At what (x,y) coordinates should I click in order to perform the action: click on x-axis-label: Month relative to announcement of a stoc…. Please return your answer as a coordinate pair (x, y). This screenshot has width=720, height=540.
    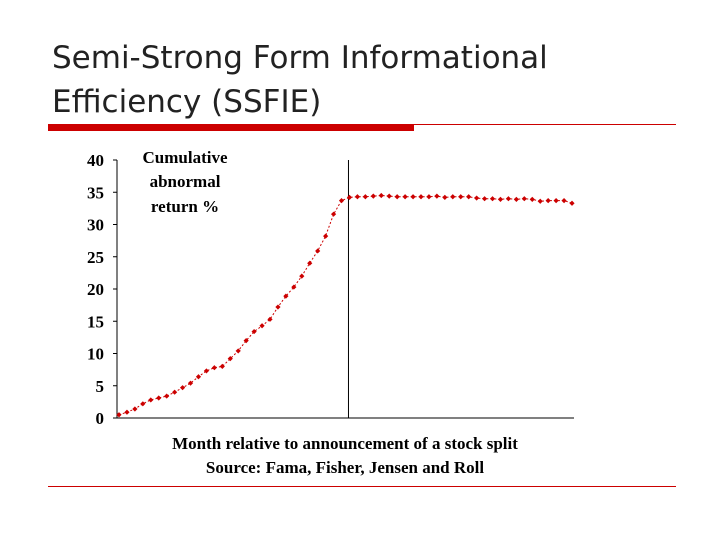
    Looking at the image, I should click on (345, 443).